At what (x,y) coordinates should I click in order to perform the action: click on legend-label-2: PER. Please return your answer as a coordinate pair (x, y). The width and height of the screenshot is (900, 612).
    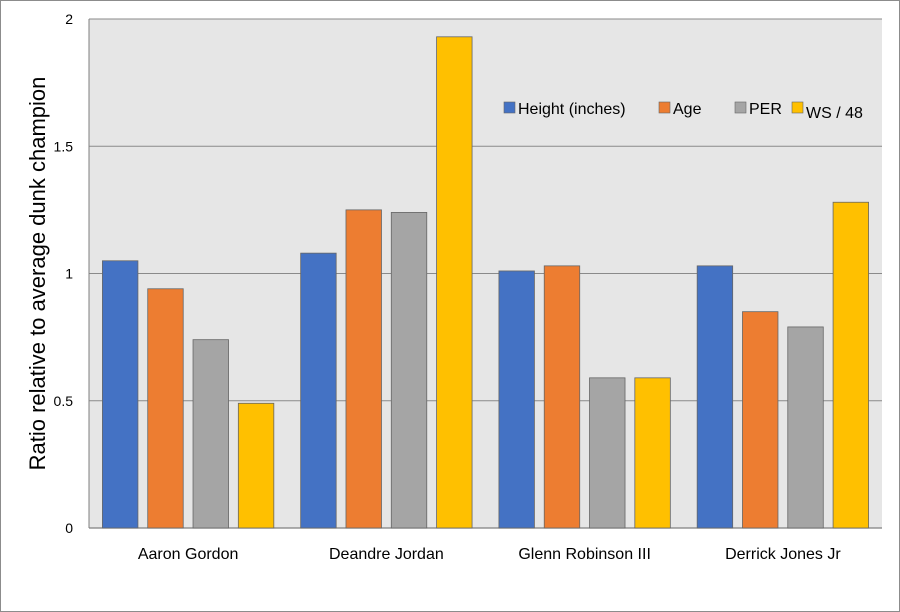
    Looking at the image, I should click on (765, 109).